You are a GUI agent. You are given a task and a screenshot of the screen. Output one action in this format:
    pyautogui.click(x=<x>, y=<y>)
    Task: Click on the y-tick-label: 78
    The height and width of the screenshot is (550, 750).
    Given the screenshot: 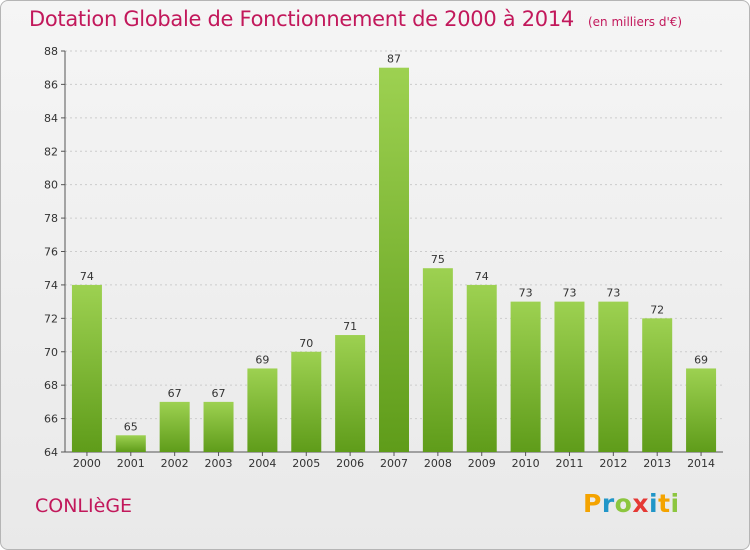 What is the action you would take?
    pyautogui.click(x=51, y=218)
    